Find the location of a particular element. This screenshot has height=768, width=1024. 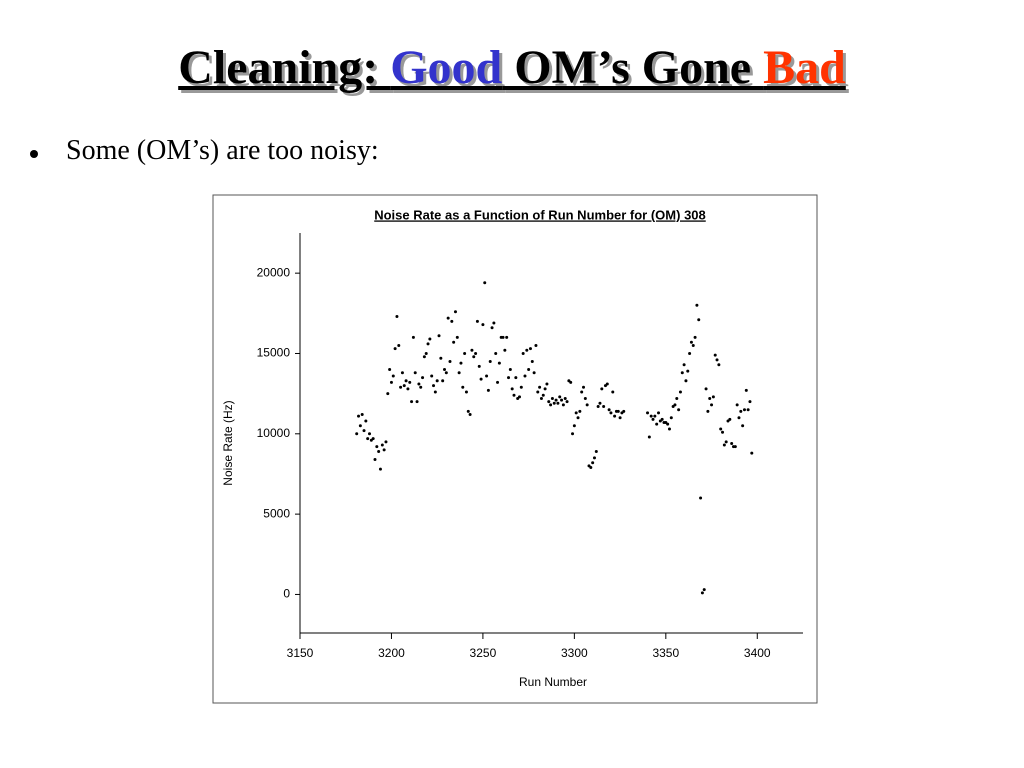

slide-title: Cleaning: Good OM’s Gone Bad is located at coordinates (512, 67).